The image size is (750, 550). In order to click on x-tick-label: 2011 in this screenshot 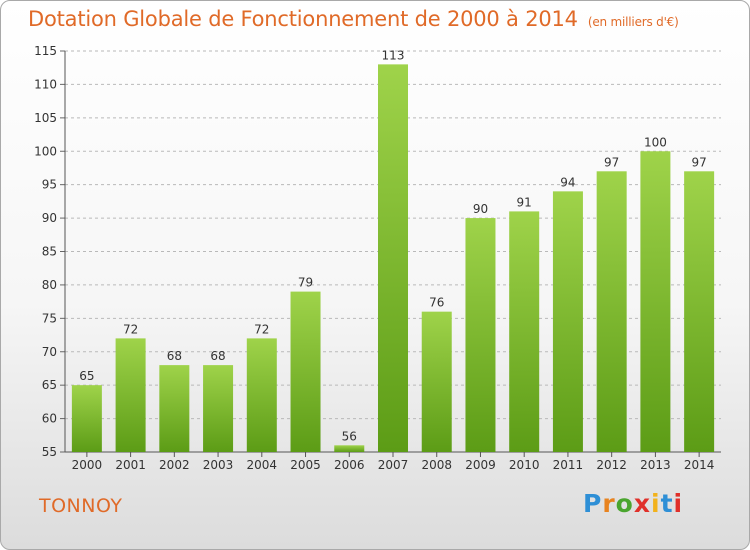, I will do `click(568, 465)`.